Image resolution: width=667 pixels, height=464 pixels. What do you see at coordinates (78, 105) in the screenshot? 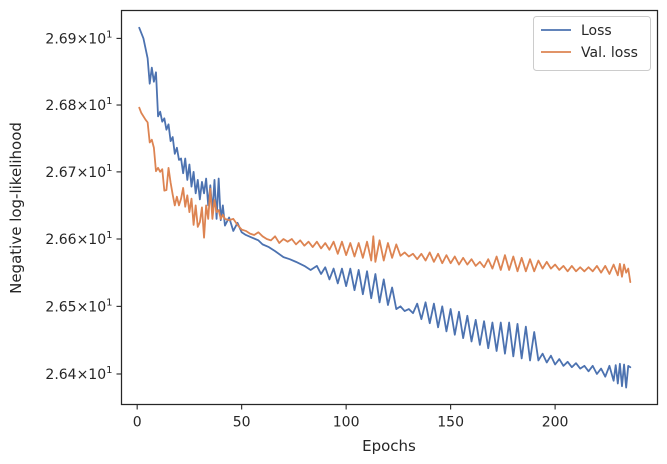
I see `y-tick-label: 2.68×10¹` at bounding box center [78, 105].